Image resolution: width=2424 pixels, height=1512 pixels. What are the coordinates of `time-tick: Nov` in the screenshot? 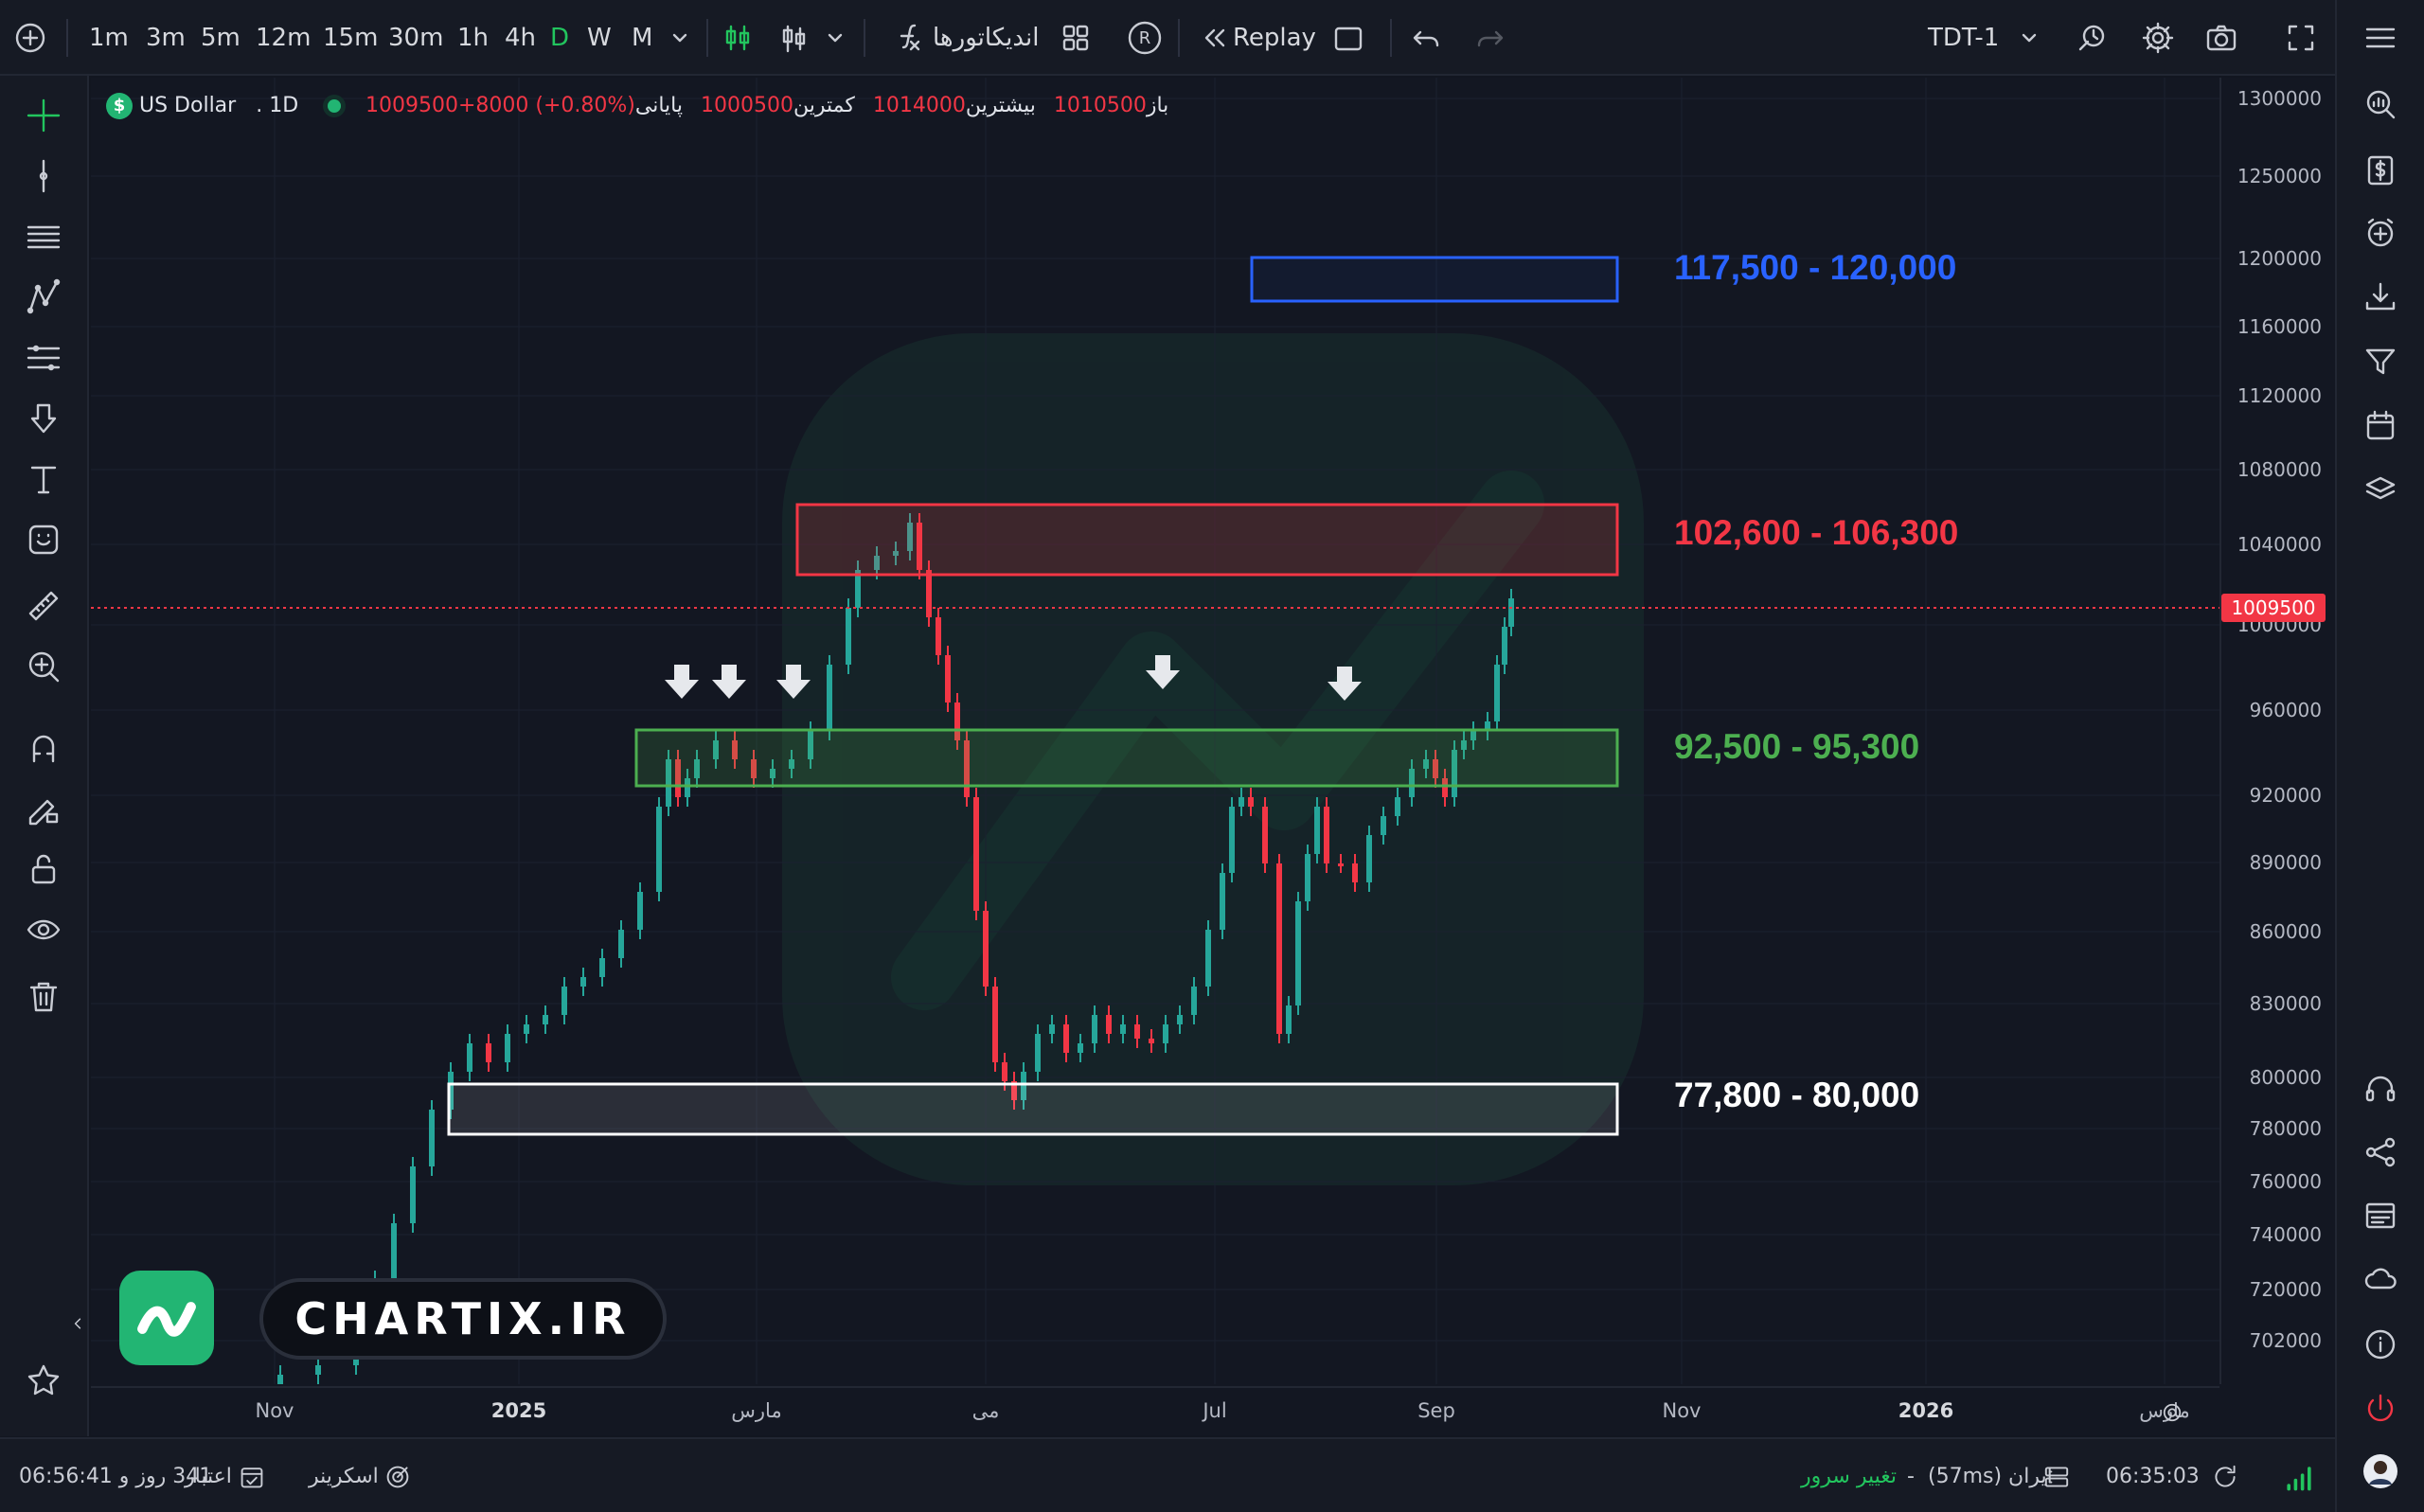 It's located at (1682, 1410).